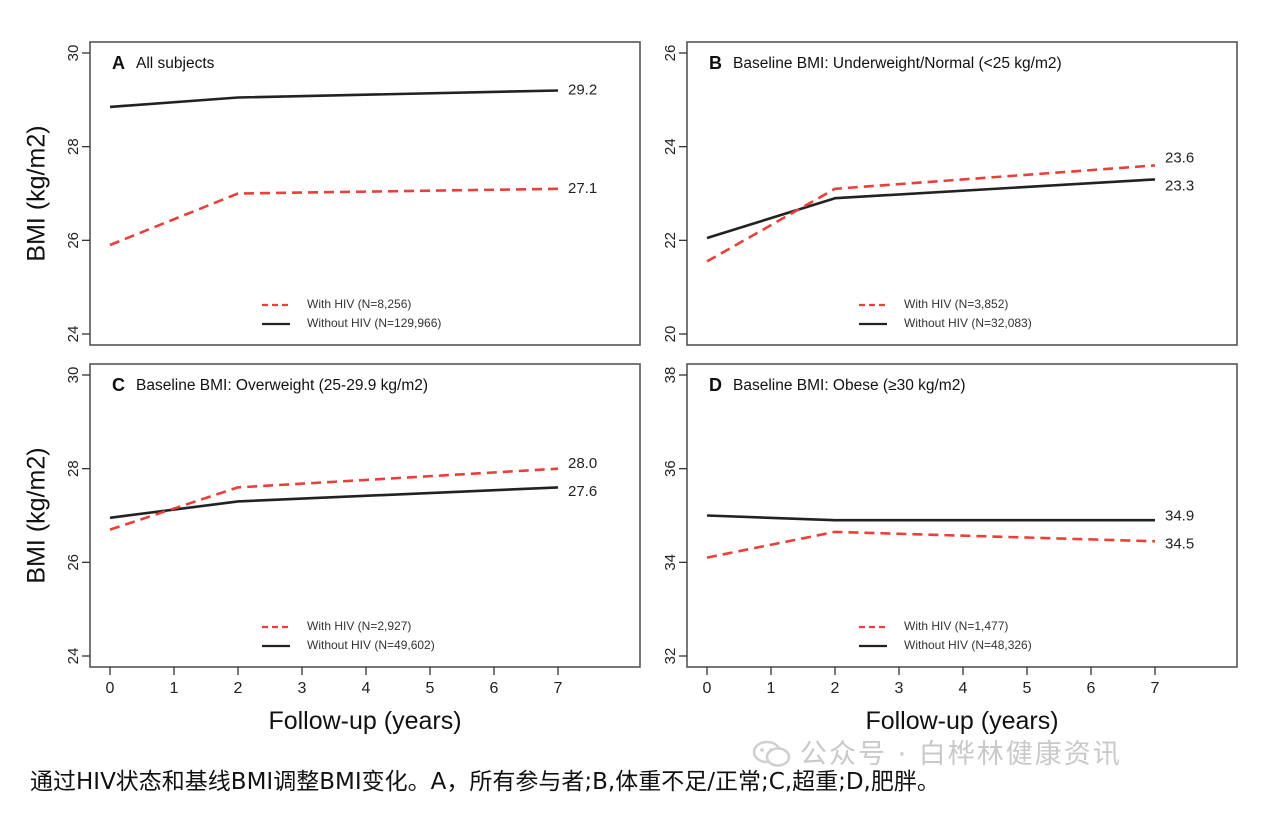  Describe the element at coordinates (582, 89) in the screenshot. I see `end-value-label: 29.2` at that location.